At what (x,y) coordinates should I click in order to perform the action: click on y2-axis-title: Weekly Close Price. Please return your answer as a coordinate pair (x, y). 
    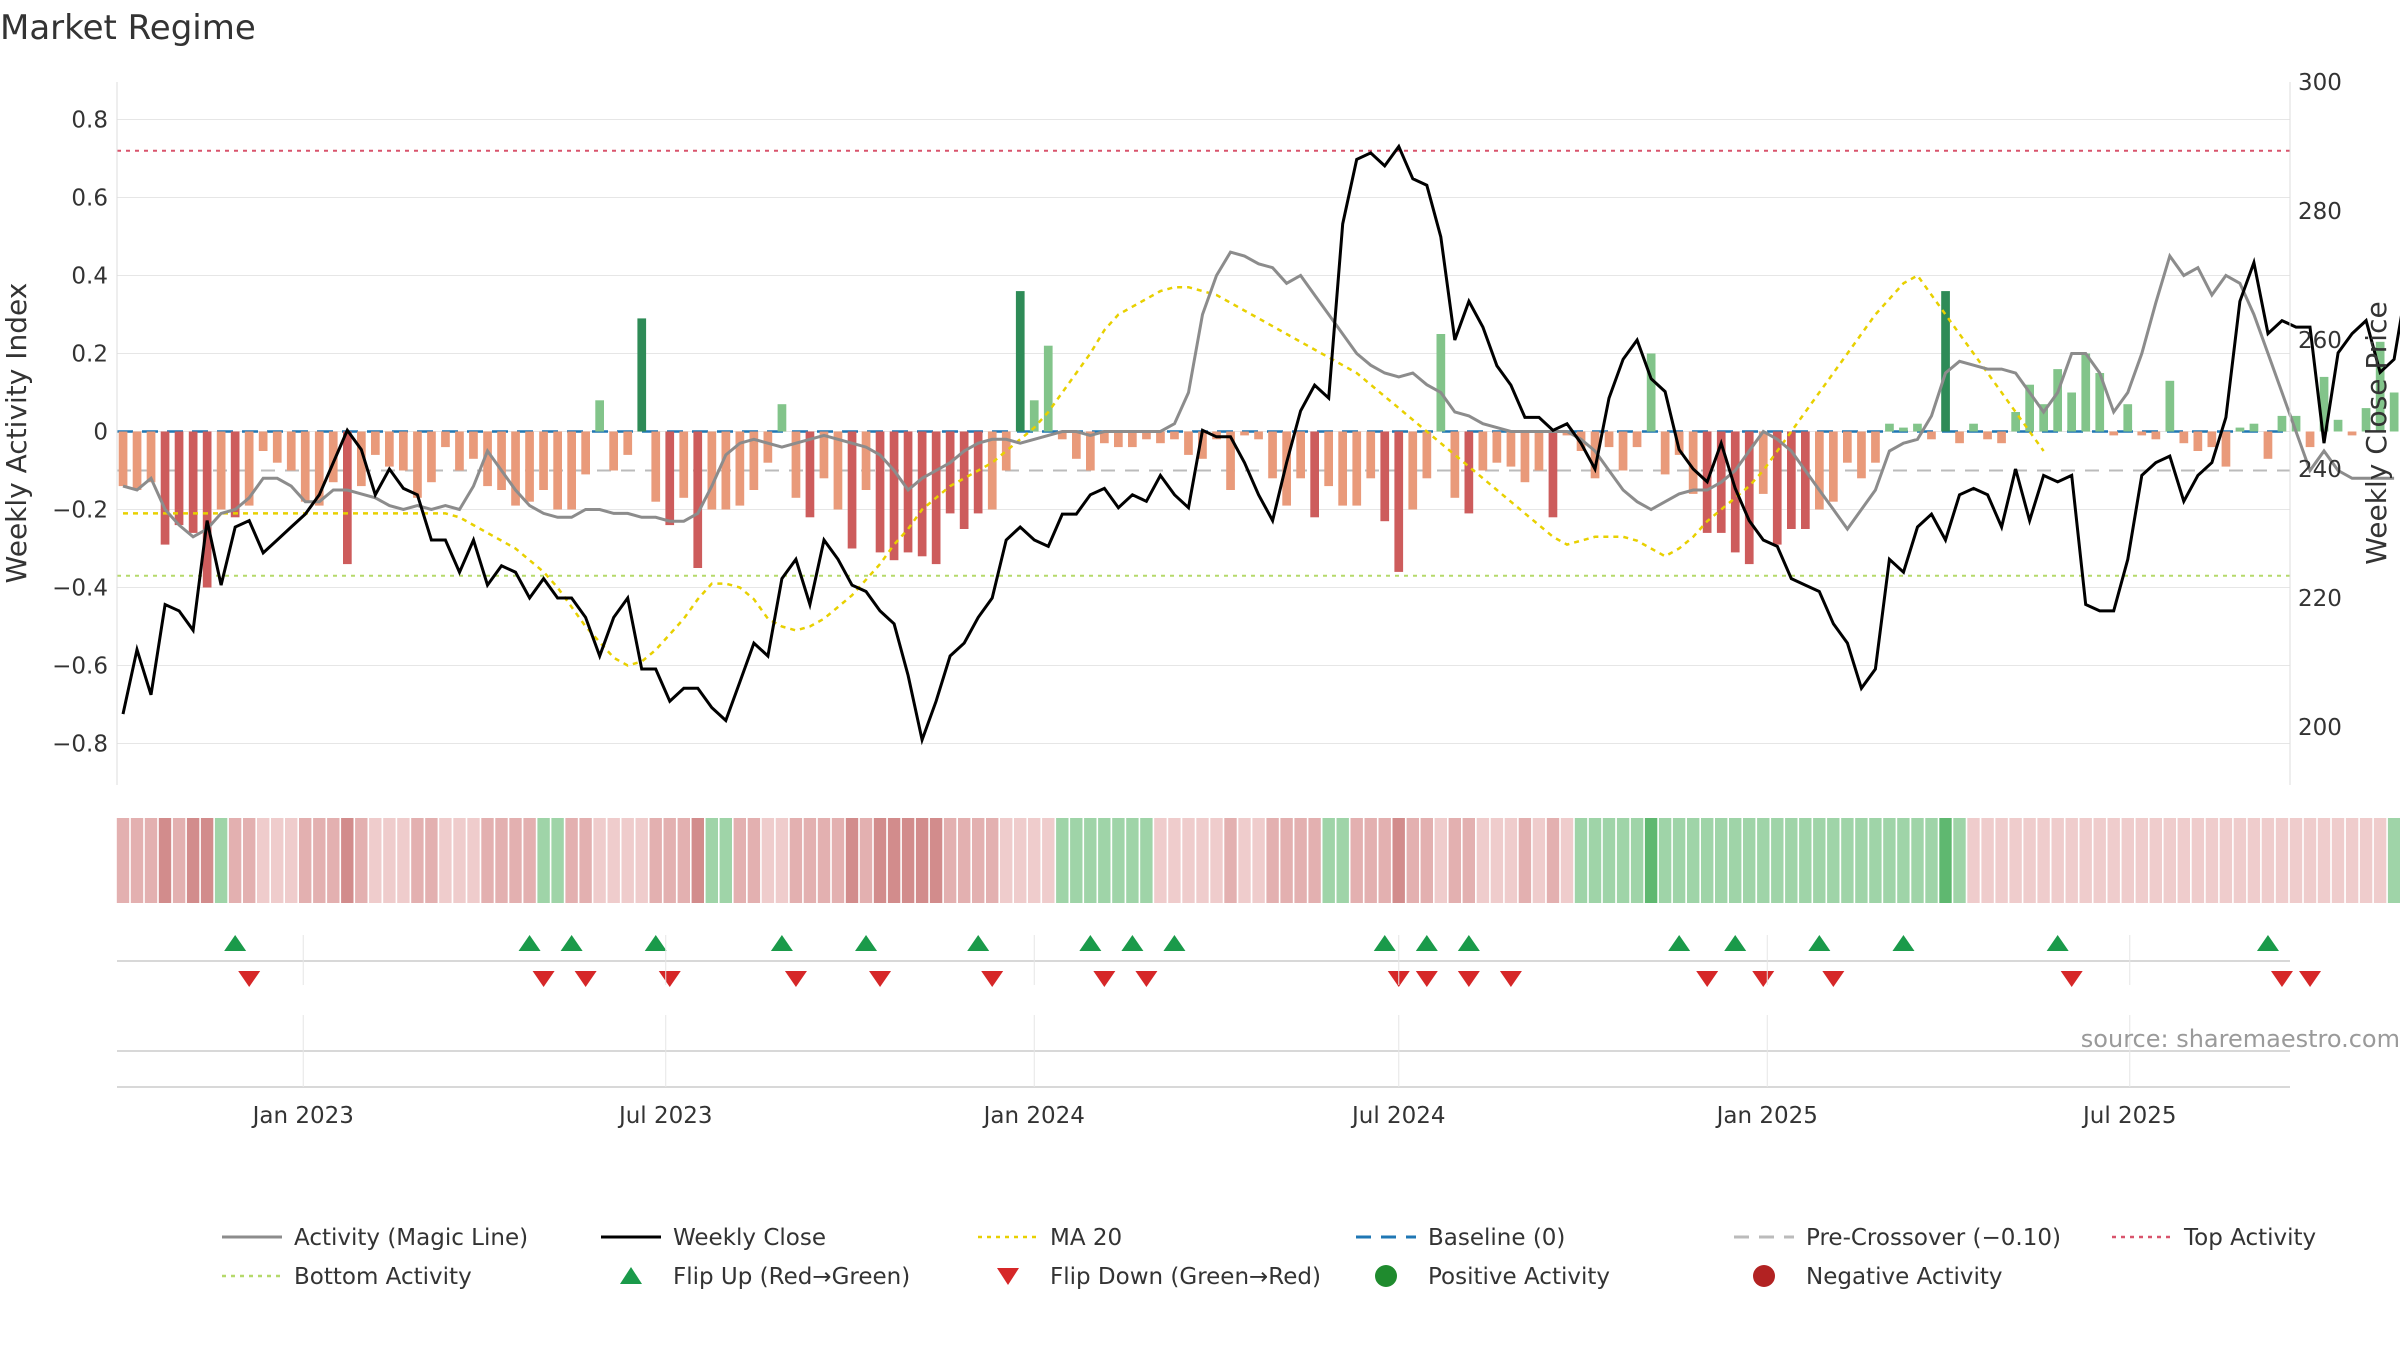
    Looking at the image, I should click on (2376, 432).